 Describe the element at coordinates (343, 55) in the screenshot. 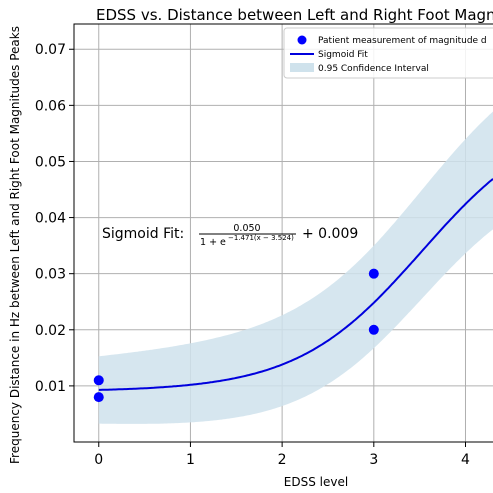

I see `legend-label-fit: Sigmoid Fit` at that location.